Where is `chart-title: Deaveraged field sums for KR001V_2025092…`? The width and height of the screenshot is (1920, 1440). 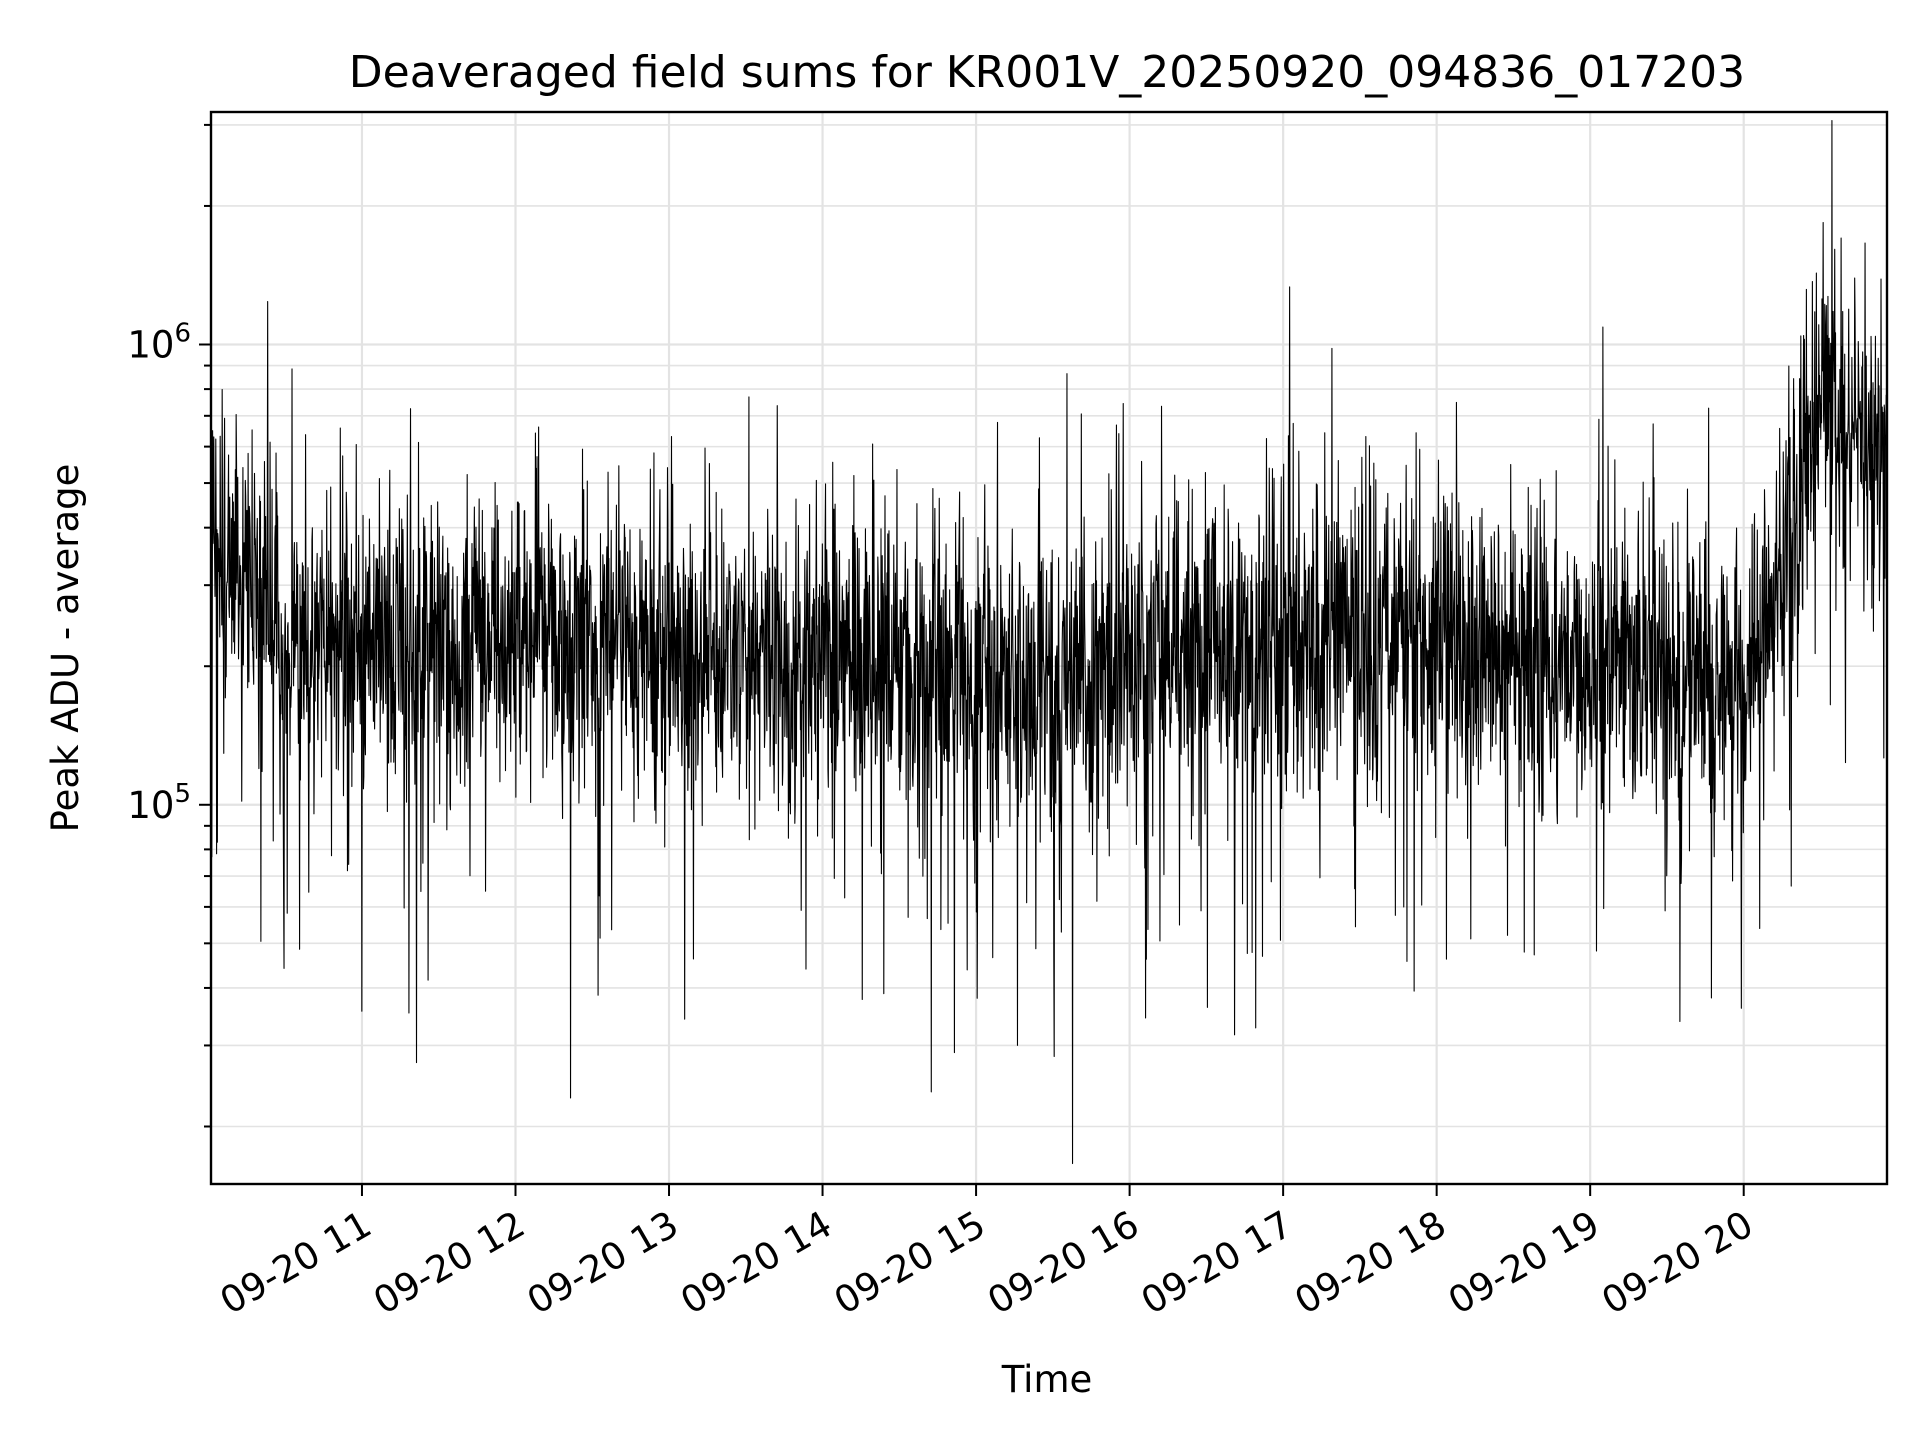
chart-title: Deaveraged field sums for KR001V_2025092… is located at coordinates (1047, 72).